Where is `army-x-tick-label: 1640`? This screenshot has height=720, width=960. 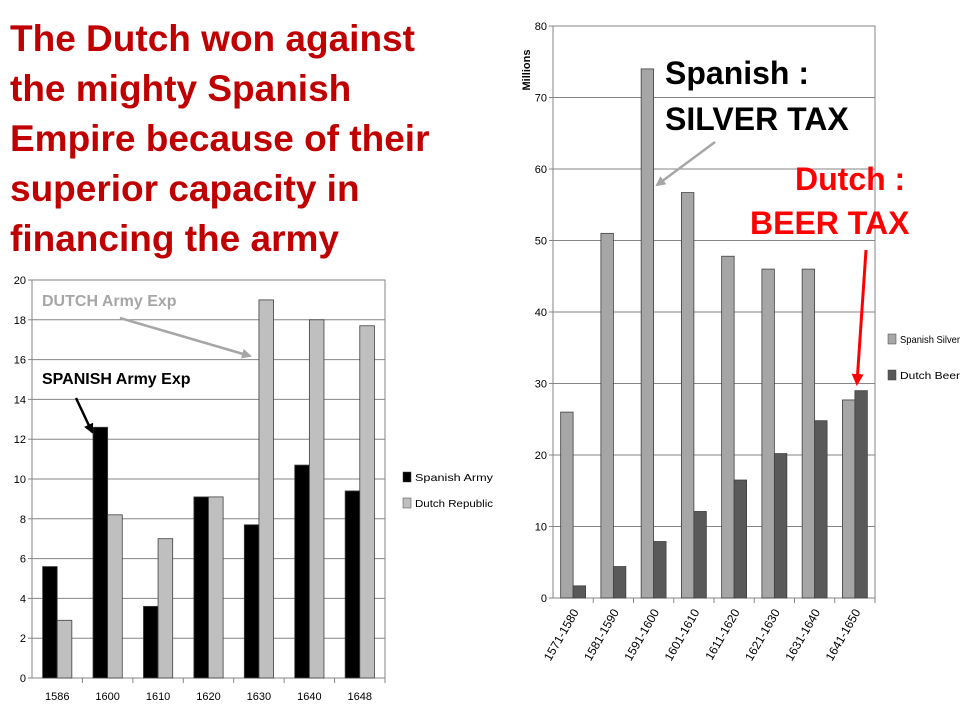
army-x-tick-label: 1640 is located at coordinates (309, 697).